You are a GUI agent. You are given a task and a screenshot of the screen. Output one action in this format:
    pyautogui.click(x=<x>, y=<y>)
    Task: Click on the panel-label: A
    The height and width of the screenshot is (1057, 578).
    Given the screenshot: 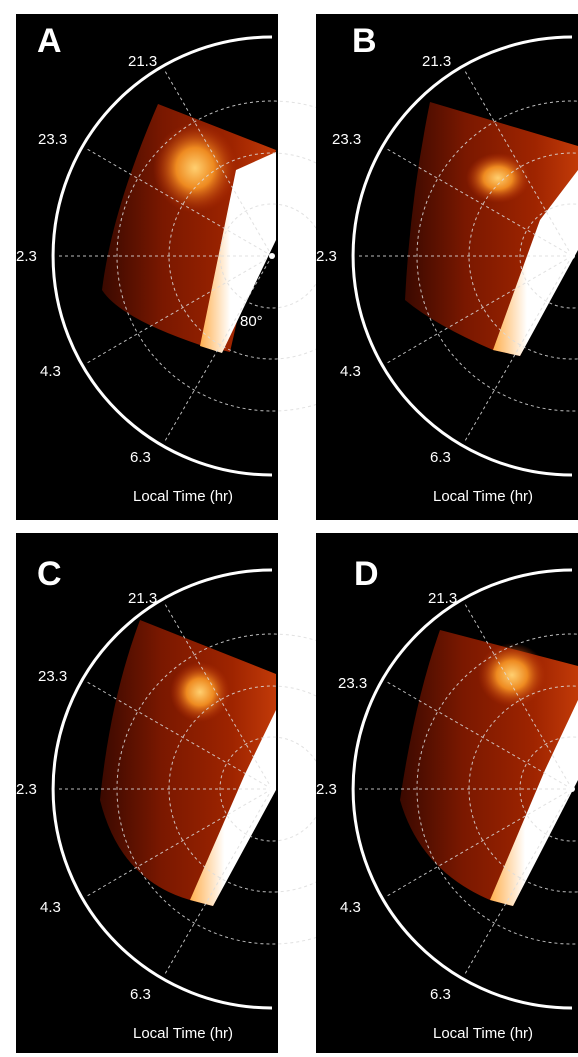 What is the action you would take?
    pyautogui.click(x=49, y=41)
    